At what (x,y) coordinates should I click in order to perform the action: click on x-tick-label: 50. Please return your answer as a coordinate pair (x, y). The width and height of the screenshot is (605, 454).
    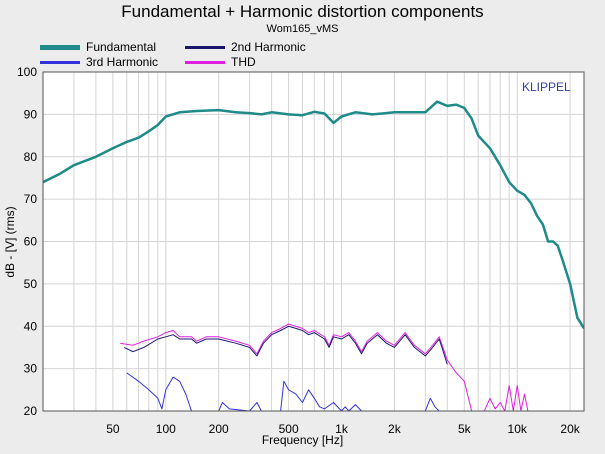
    Looking at the image, I should click on (113, 429).